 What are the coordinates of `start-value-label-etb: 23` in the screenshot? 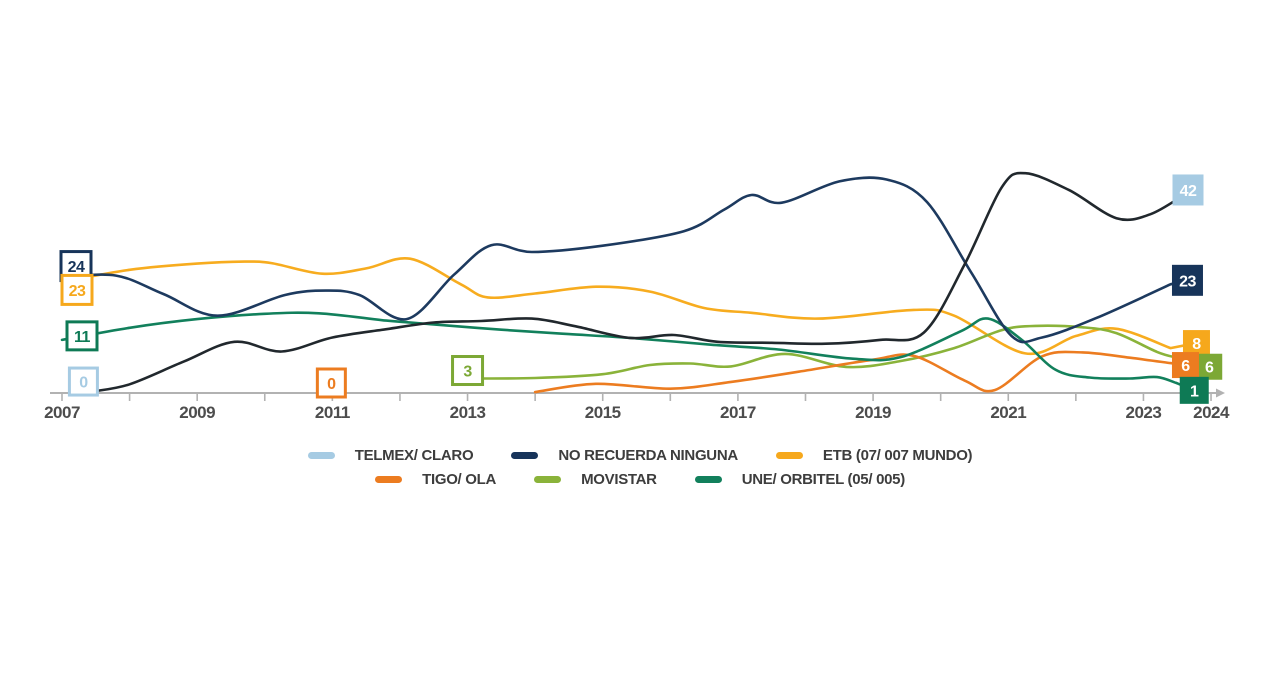 It's located at (77, 291).